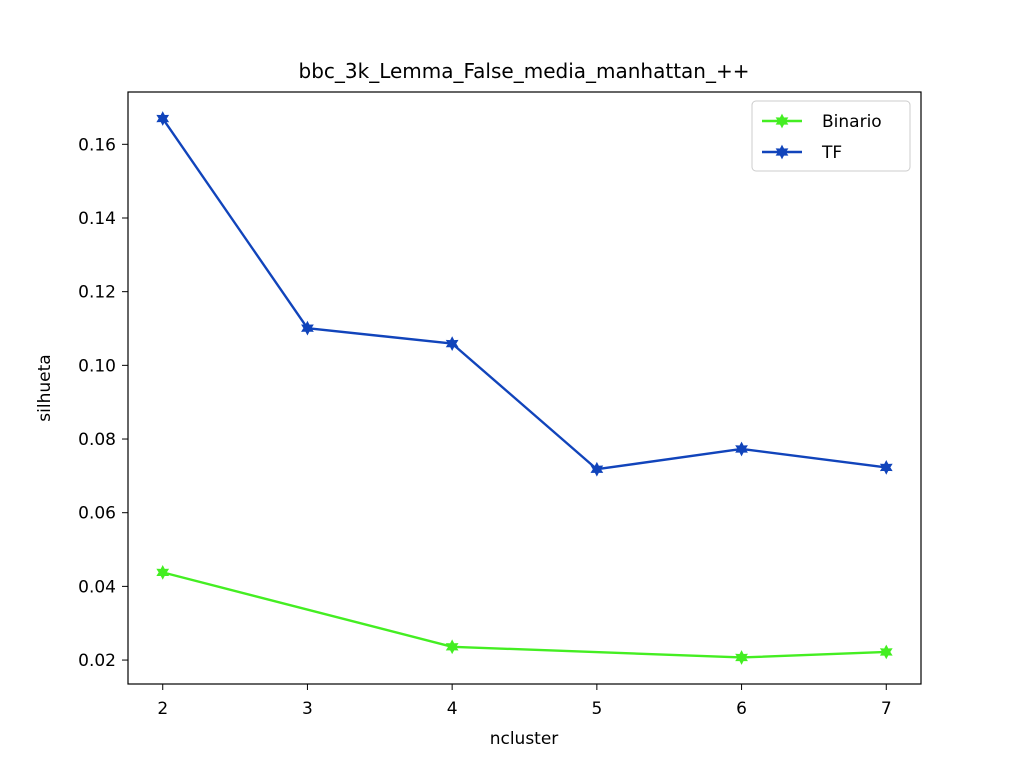 This screenshot has height=768, width=1024. What do you see at coordinates (97, 219) in the screenshot?
I see `y-tick-label: 0.14` at bounding box center [97, 219].